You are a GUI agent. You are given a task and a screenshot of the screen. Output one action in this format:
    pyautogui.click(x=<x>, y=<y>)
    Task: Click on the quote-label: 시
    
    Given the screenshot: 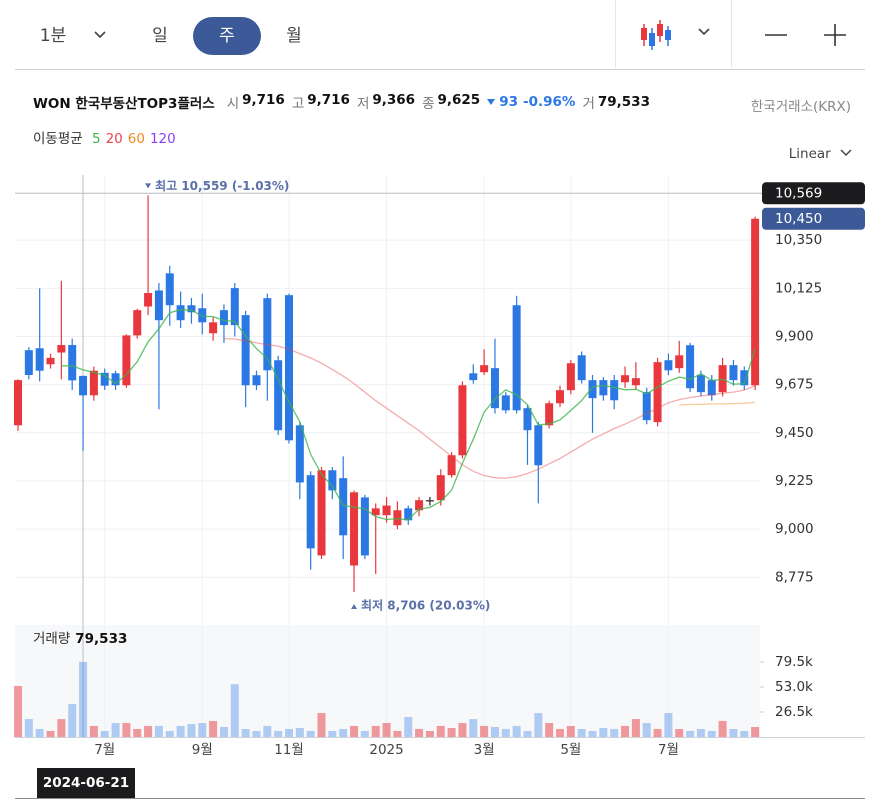 What is the action you would take?
    pyautogui.click(x=233, y=104)
    